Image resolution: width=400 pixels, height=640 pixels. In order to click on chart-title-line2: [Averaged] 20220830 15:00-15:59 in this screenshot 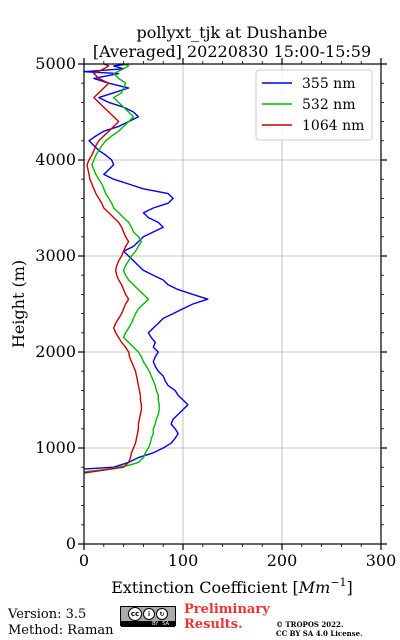, I will do `click(232, 51)`.